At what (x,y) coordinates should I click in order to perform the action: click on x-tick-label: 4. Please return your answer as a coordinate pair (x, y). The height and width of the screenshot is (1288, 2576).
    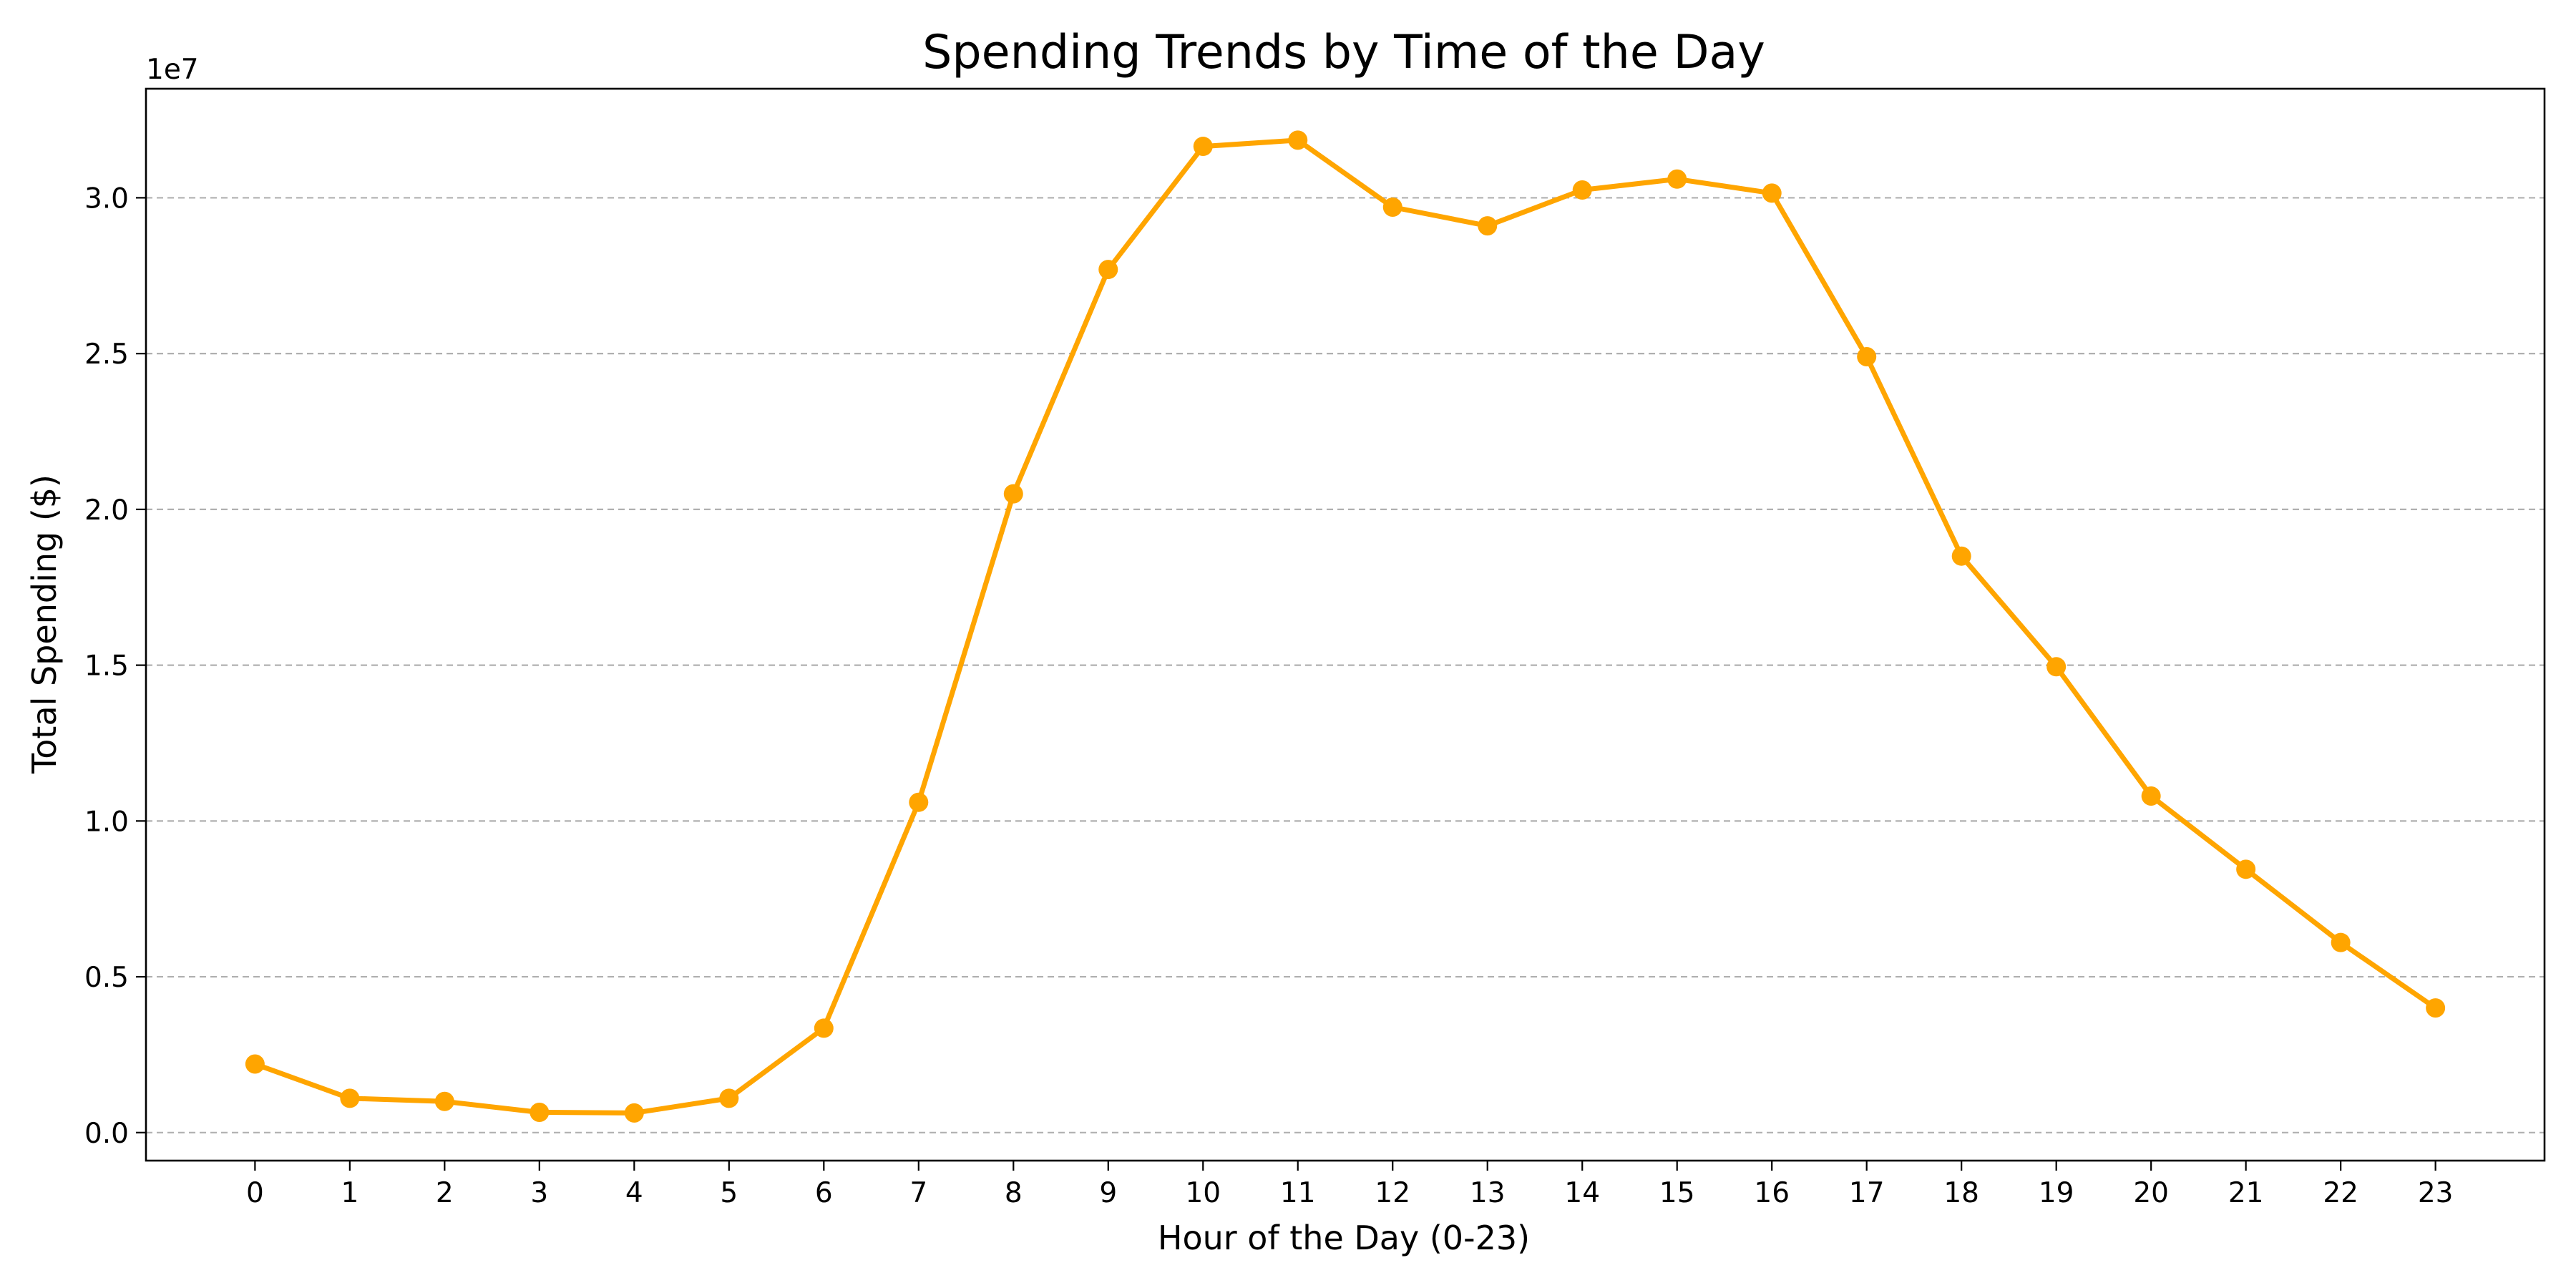
    Looking at the image, I should click on (634, 1193).